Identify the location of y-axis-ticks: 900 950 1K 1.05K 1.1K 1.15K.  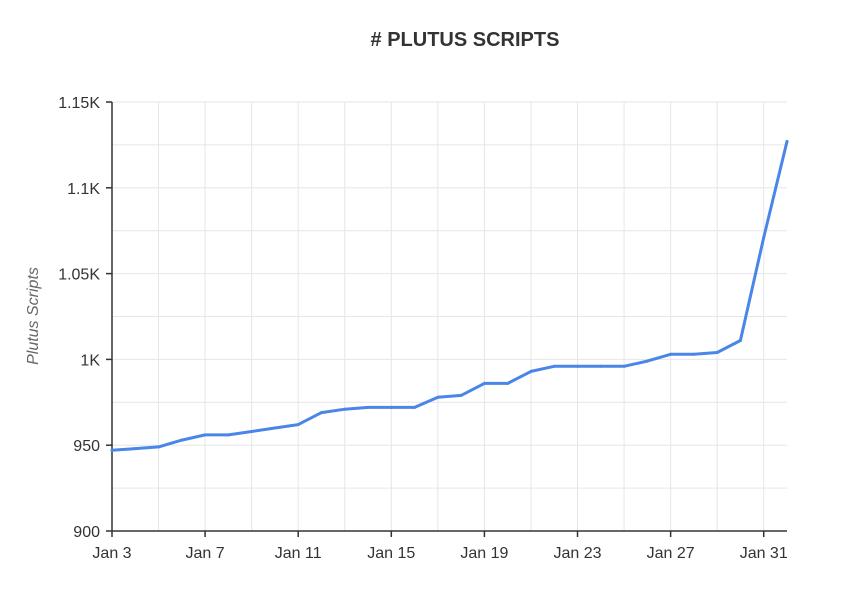
(85, 318).